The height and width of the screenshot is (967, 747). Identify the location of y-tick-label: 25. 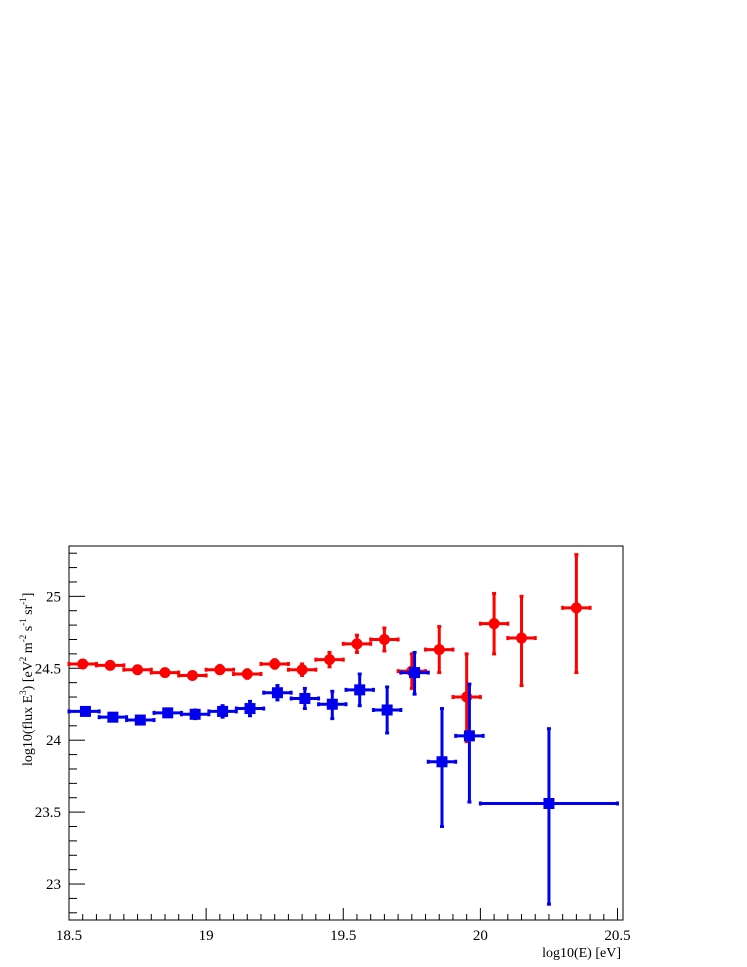
(53, 597).